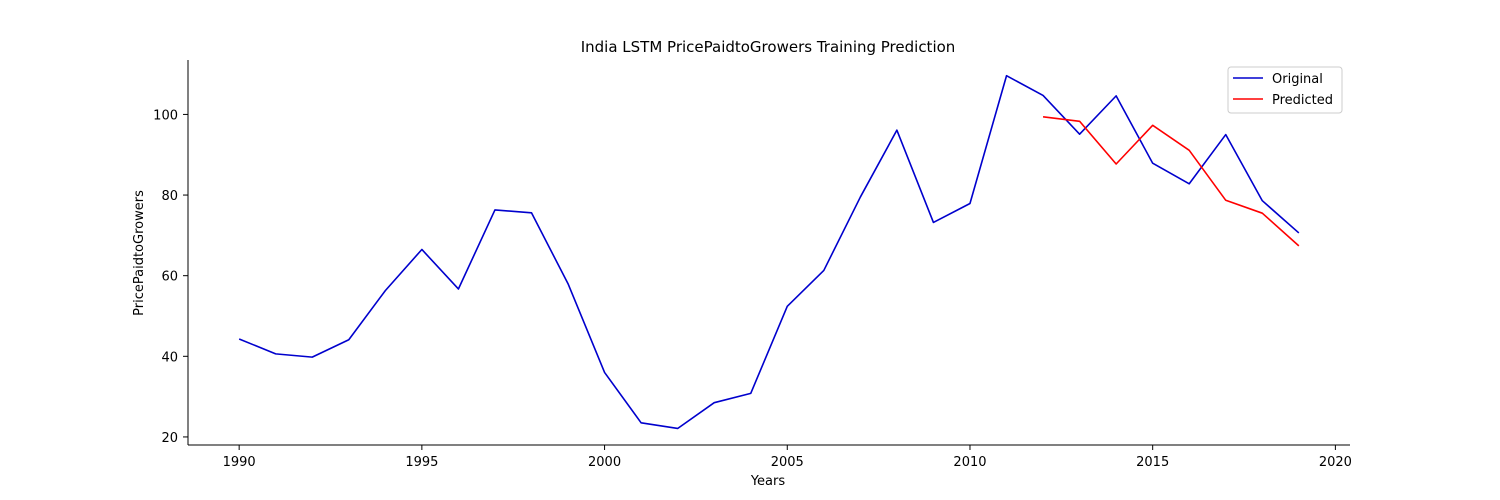 The image size is (1500, 500). Describe the element at coordinates (139, 253) in the screenshot. I see `y-axis-label: PricePaidtoGrowers` at that location.